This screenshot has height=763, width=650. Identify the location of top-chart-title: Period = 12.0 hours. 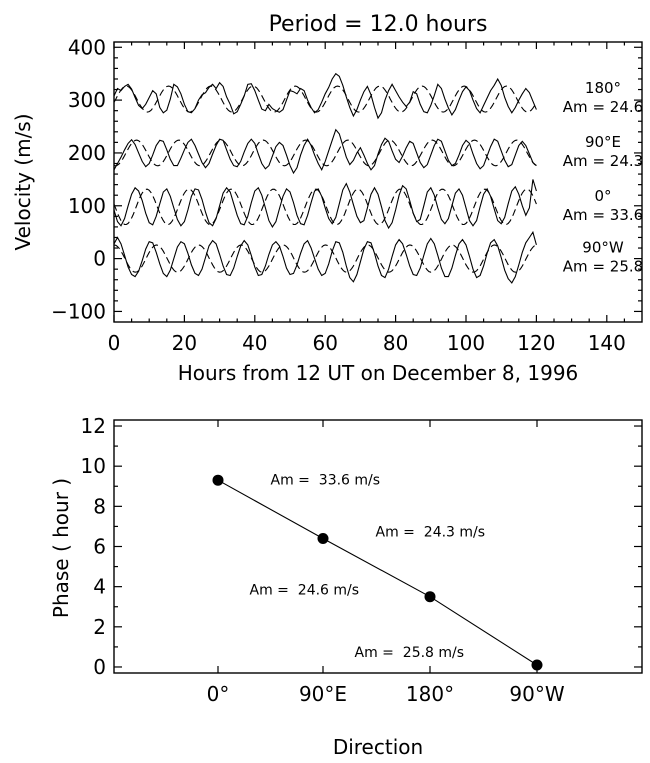
(378, 24).